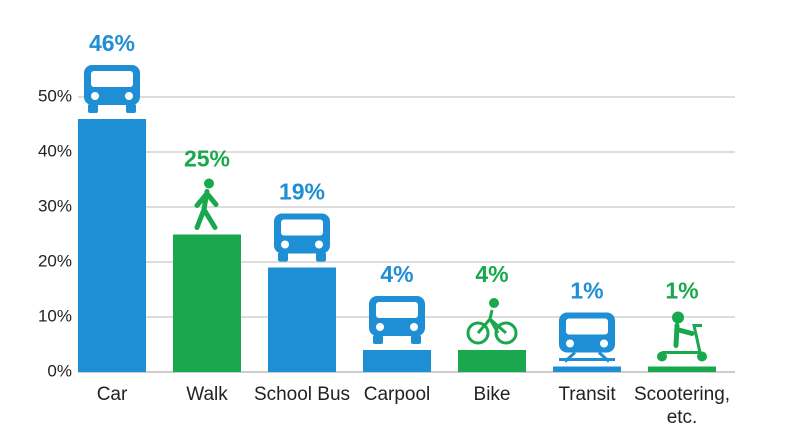 The image size is (800, 447). What do you see at coordinates (492, 394) in the screenshot?
I see `x-tick-label: Bike` at bounding box center [492, 394].